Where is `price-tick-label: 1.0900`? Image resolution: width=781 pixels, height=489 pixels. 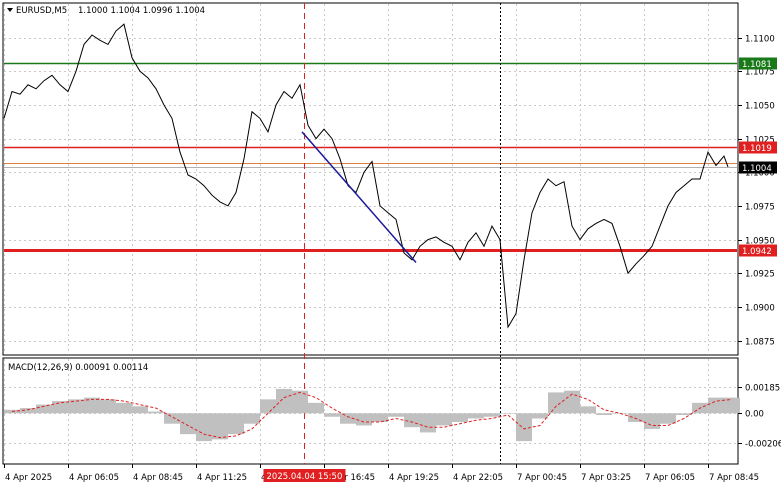 price-tick-label: 1.0900 is located at coordinates (760, 309).